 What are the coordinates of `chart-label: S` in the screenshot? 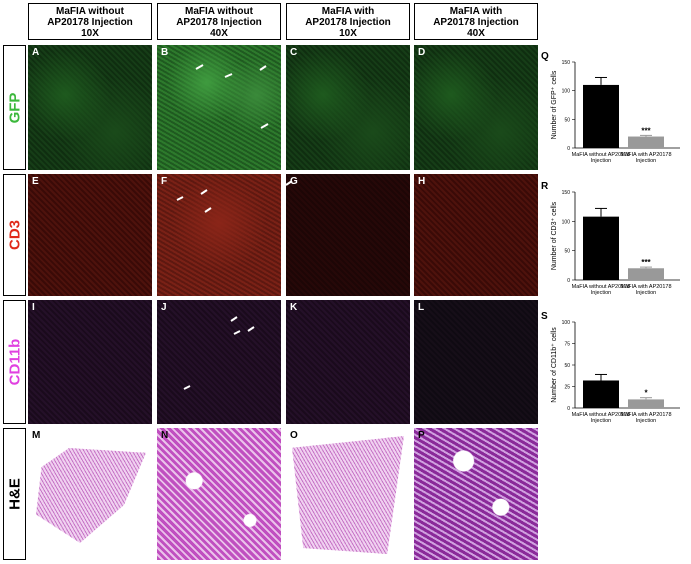 It's located at (544, 316).